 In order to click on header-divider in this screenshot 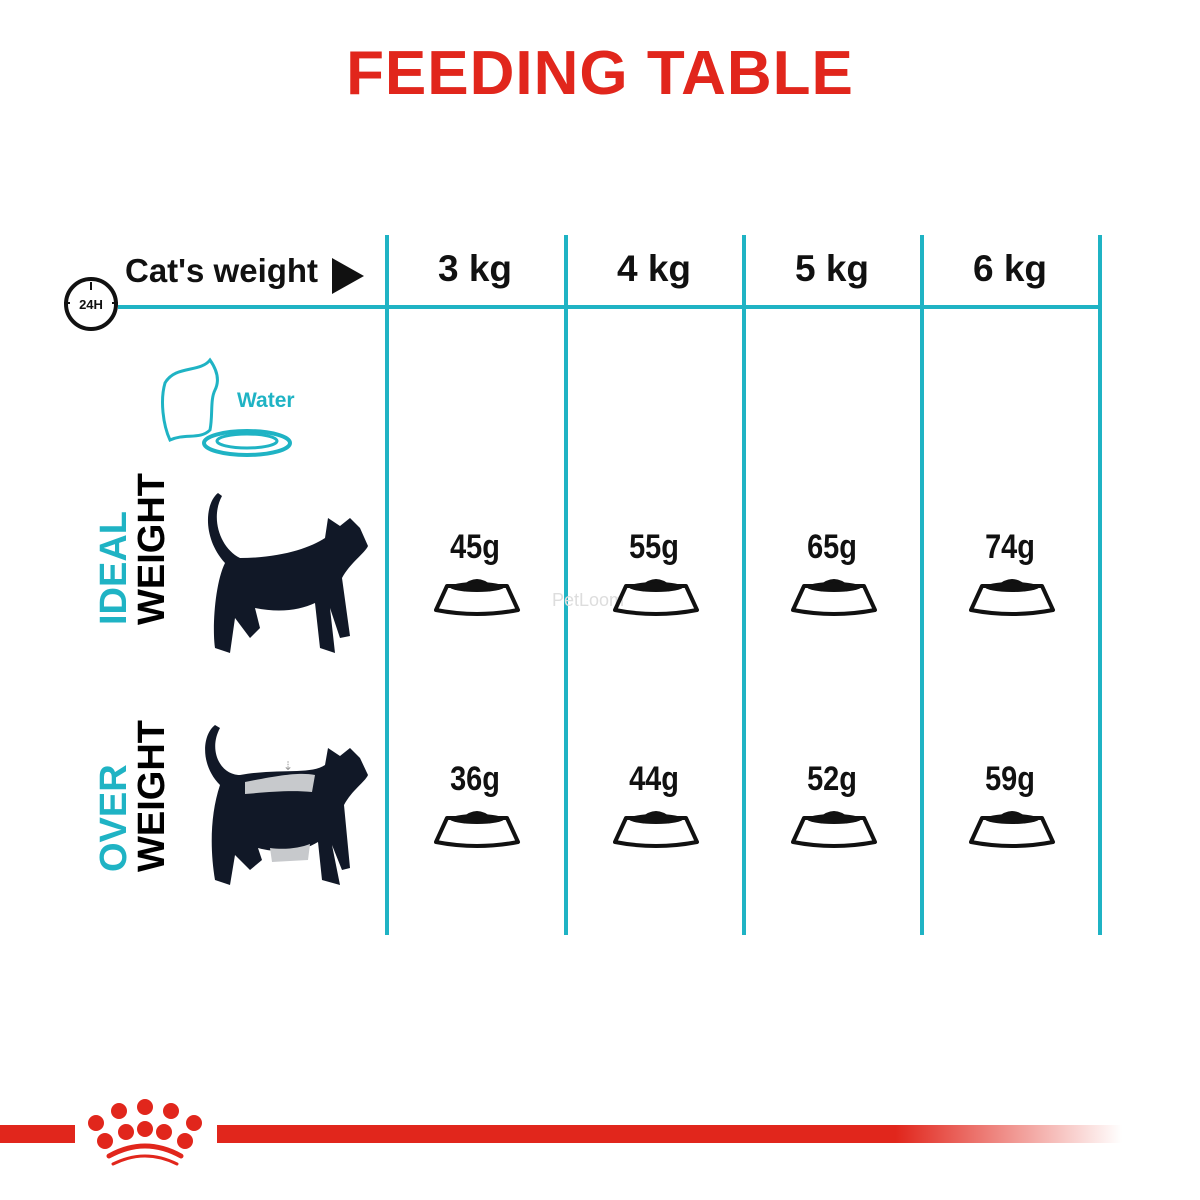, I will do `click(610, 307)`.